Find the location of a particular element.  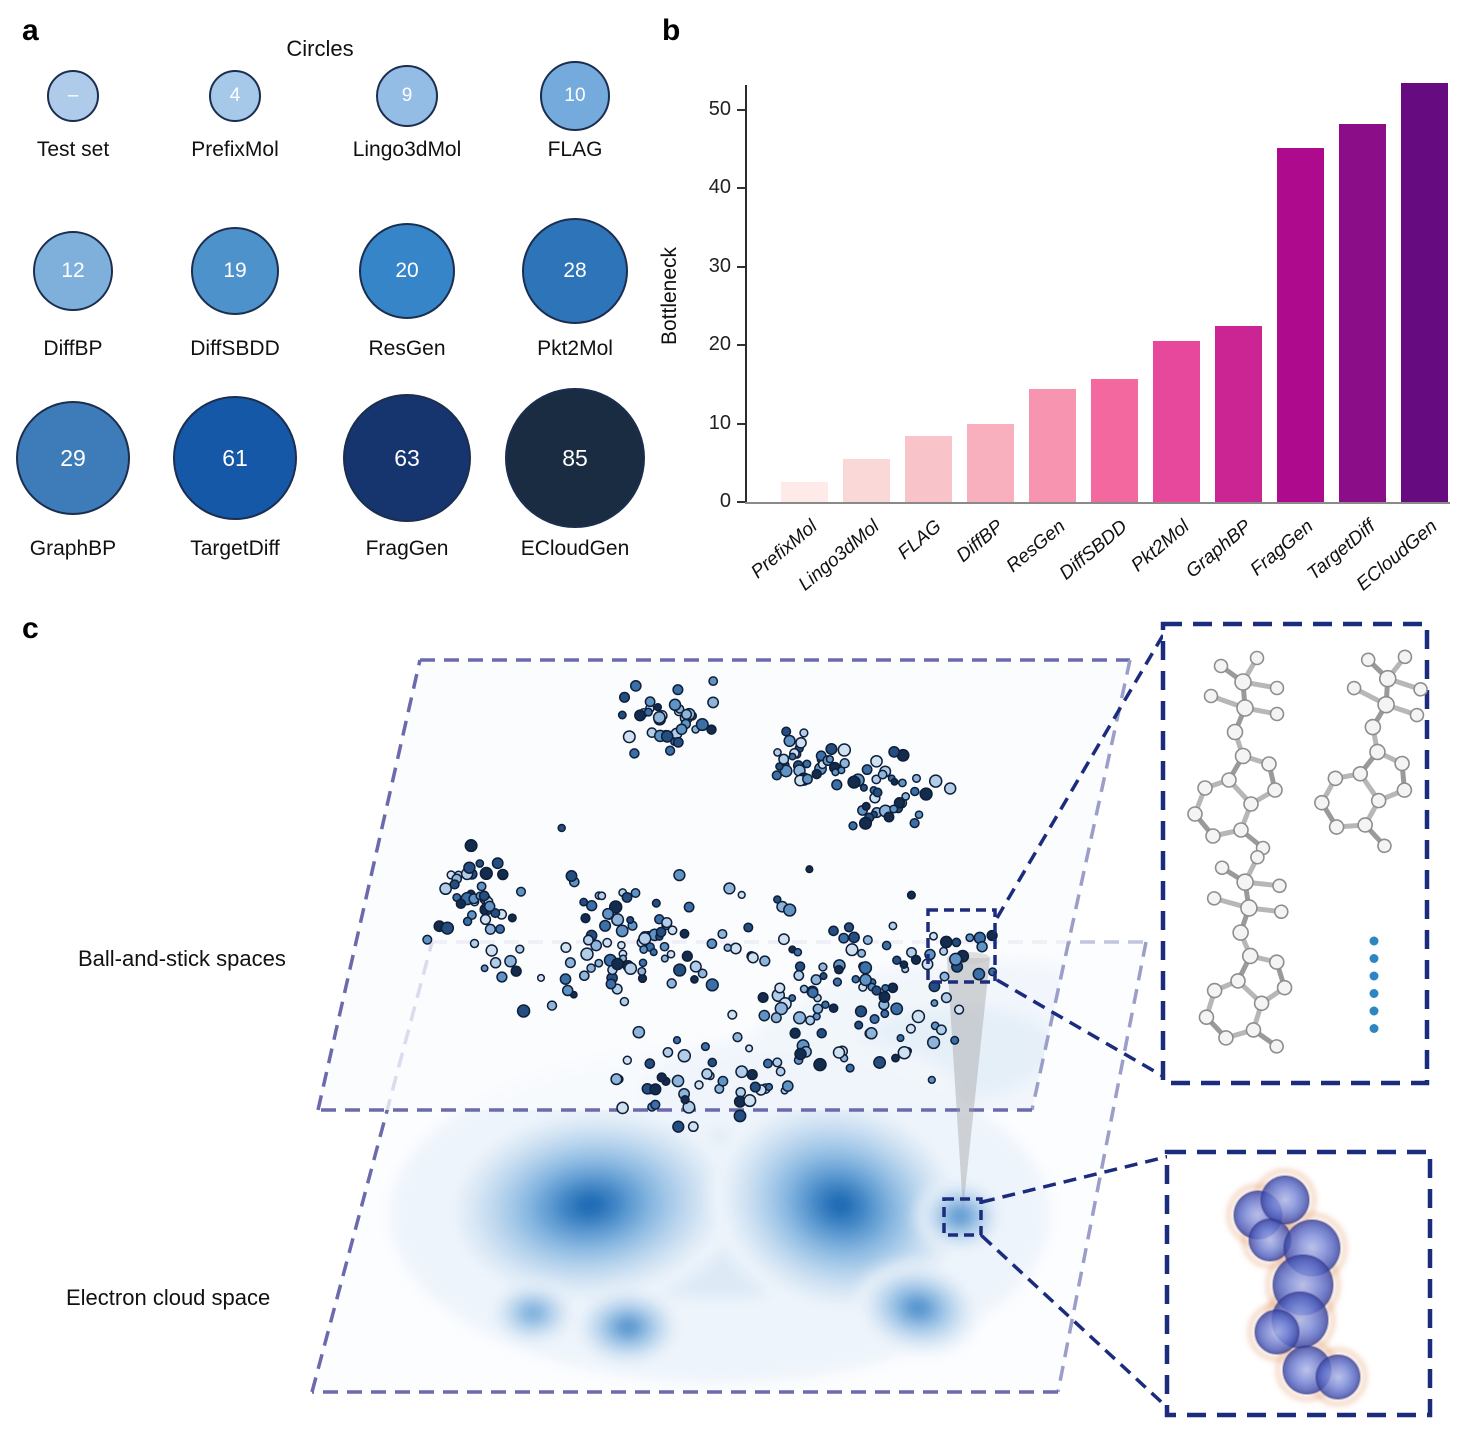

bubble-resgen: 20 is located at coordinates (407, 271).